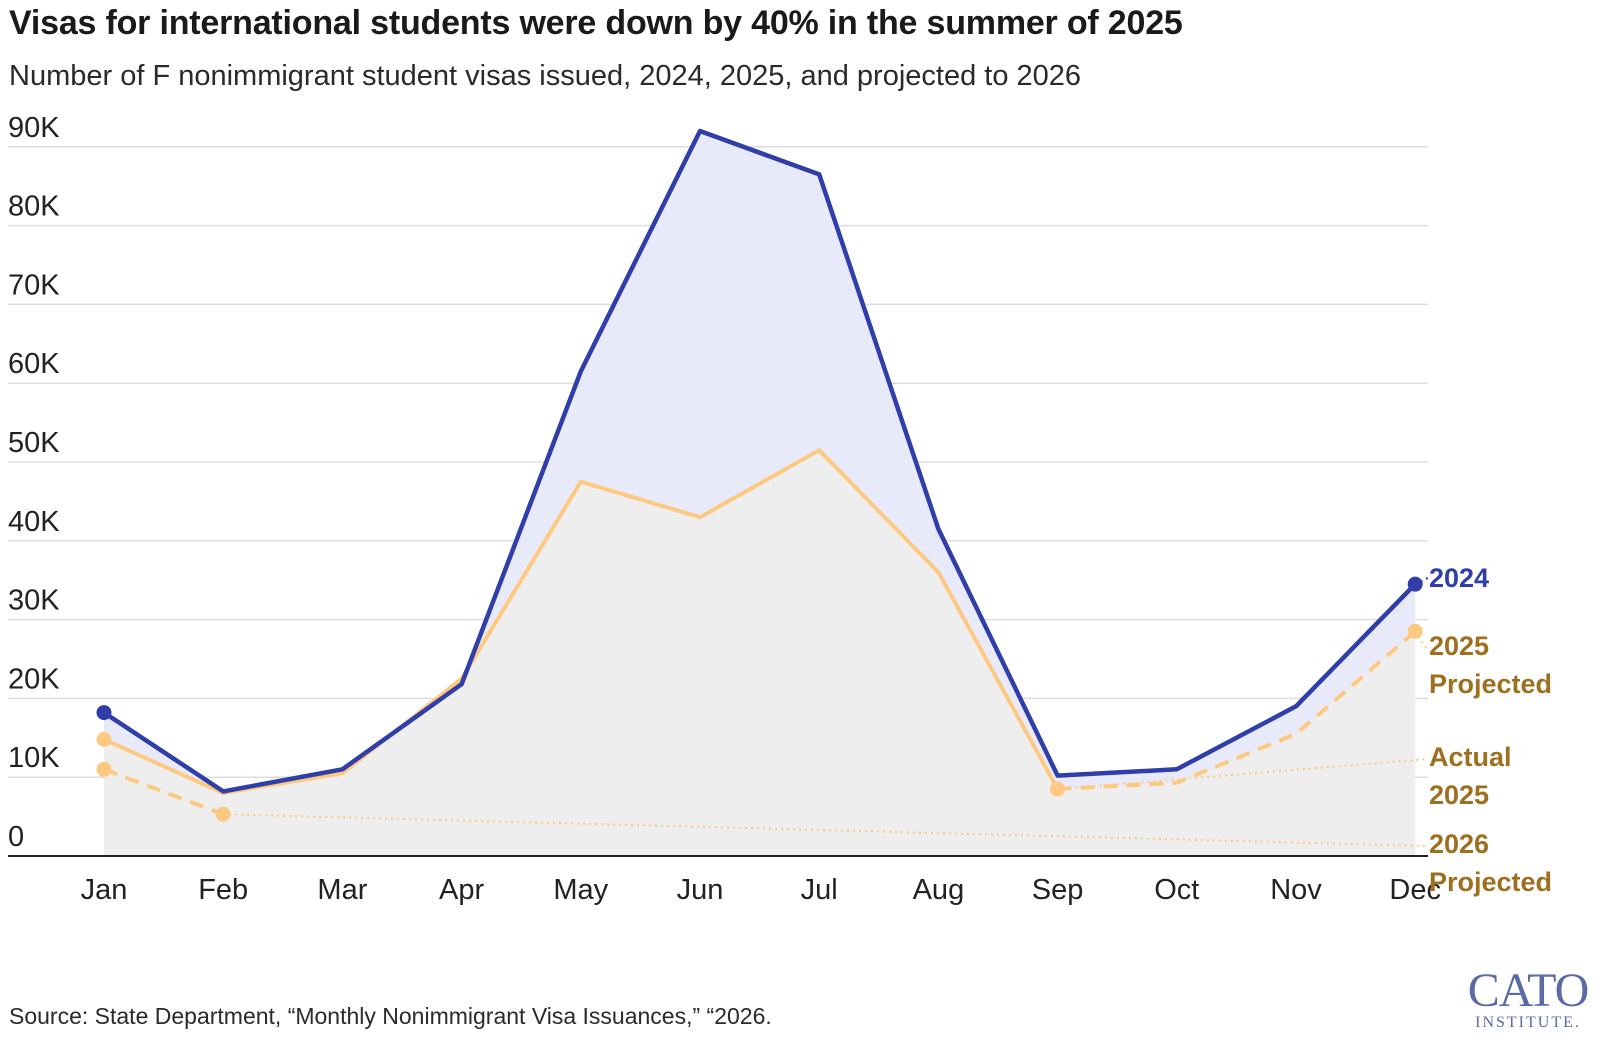 This screenshot has height=1047, width=1600. I want to click on x-tick-label: May, so click(580, 890).